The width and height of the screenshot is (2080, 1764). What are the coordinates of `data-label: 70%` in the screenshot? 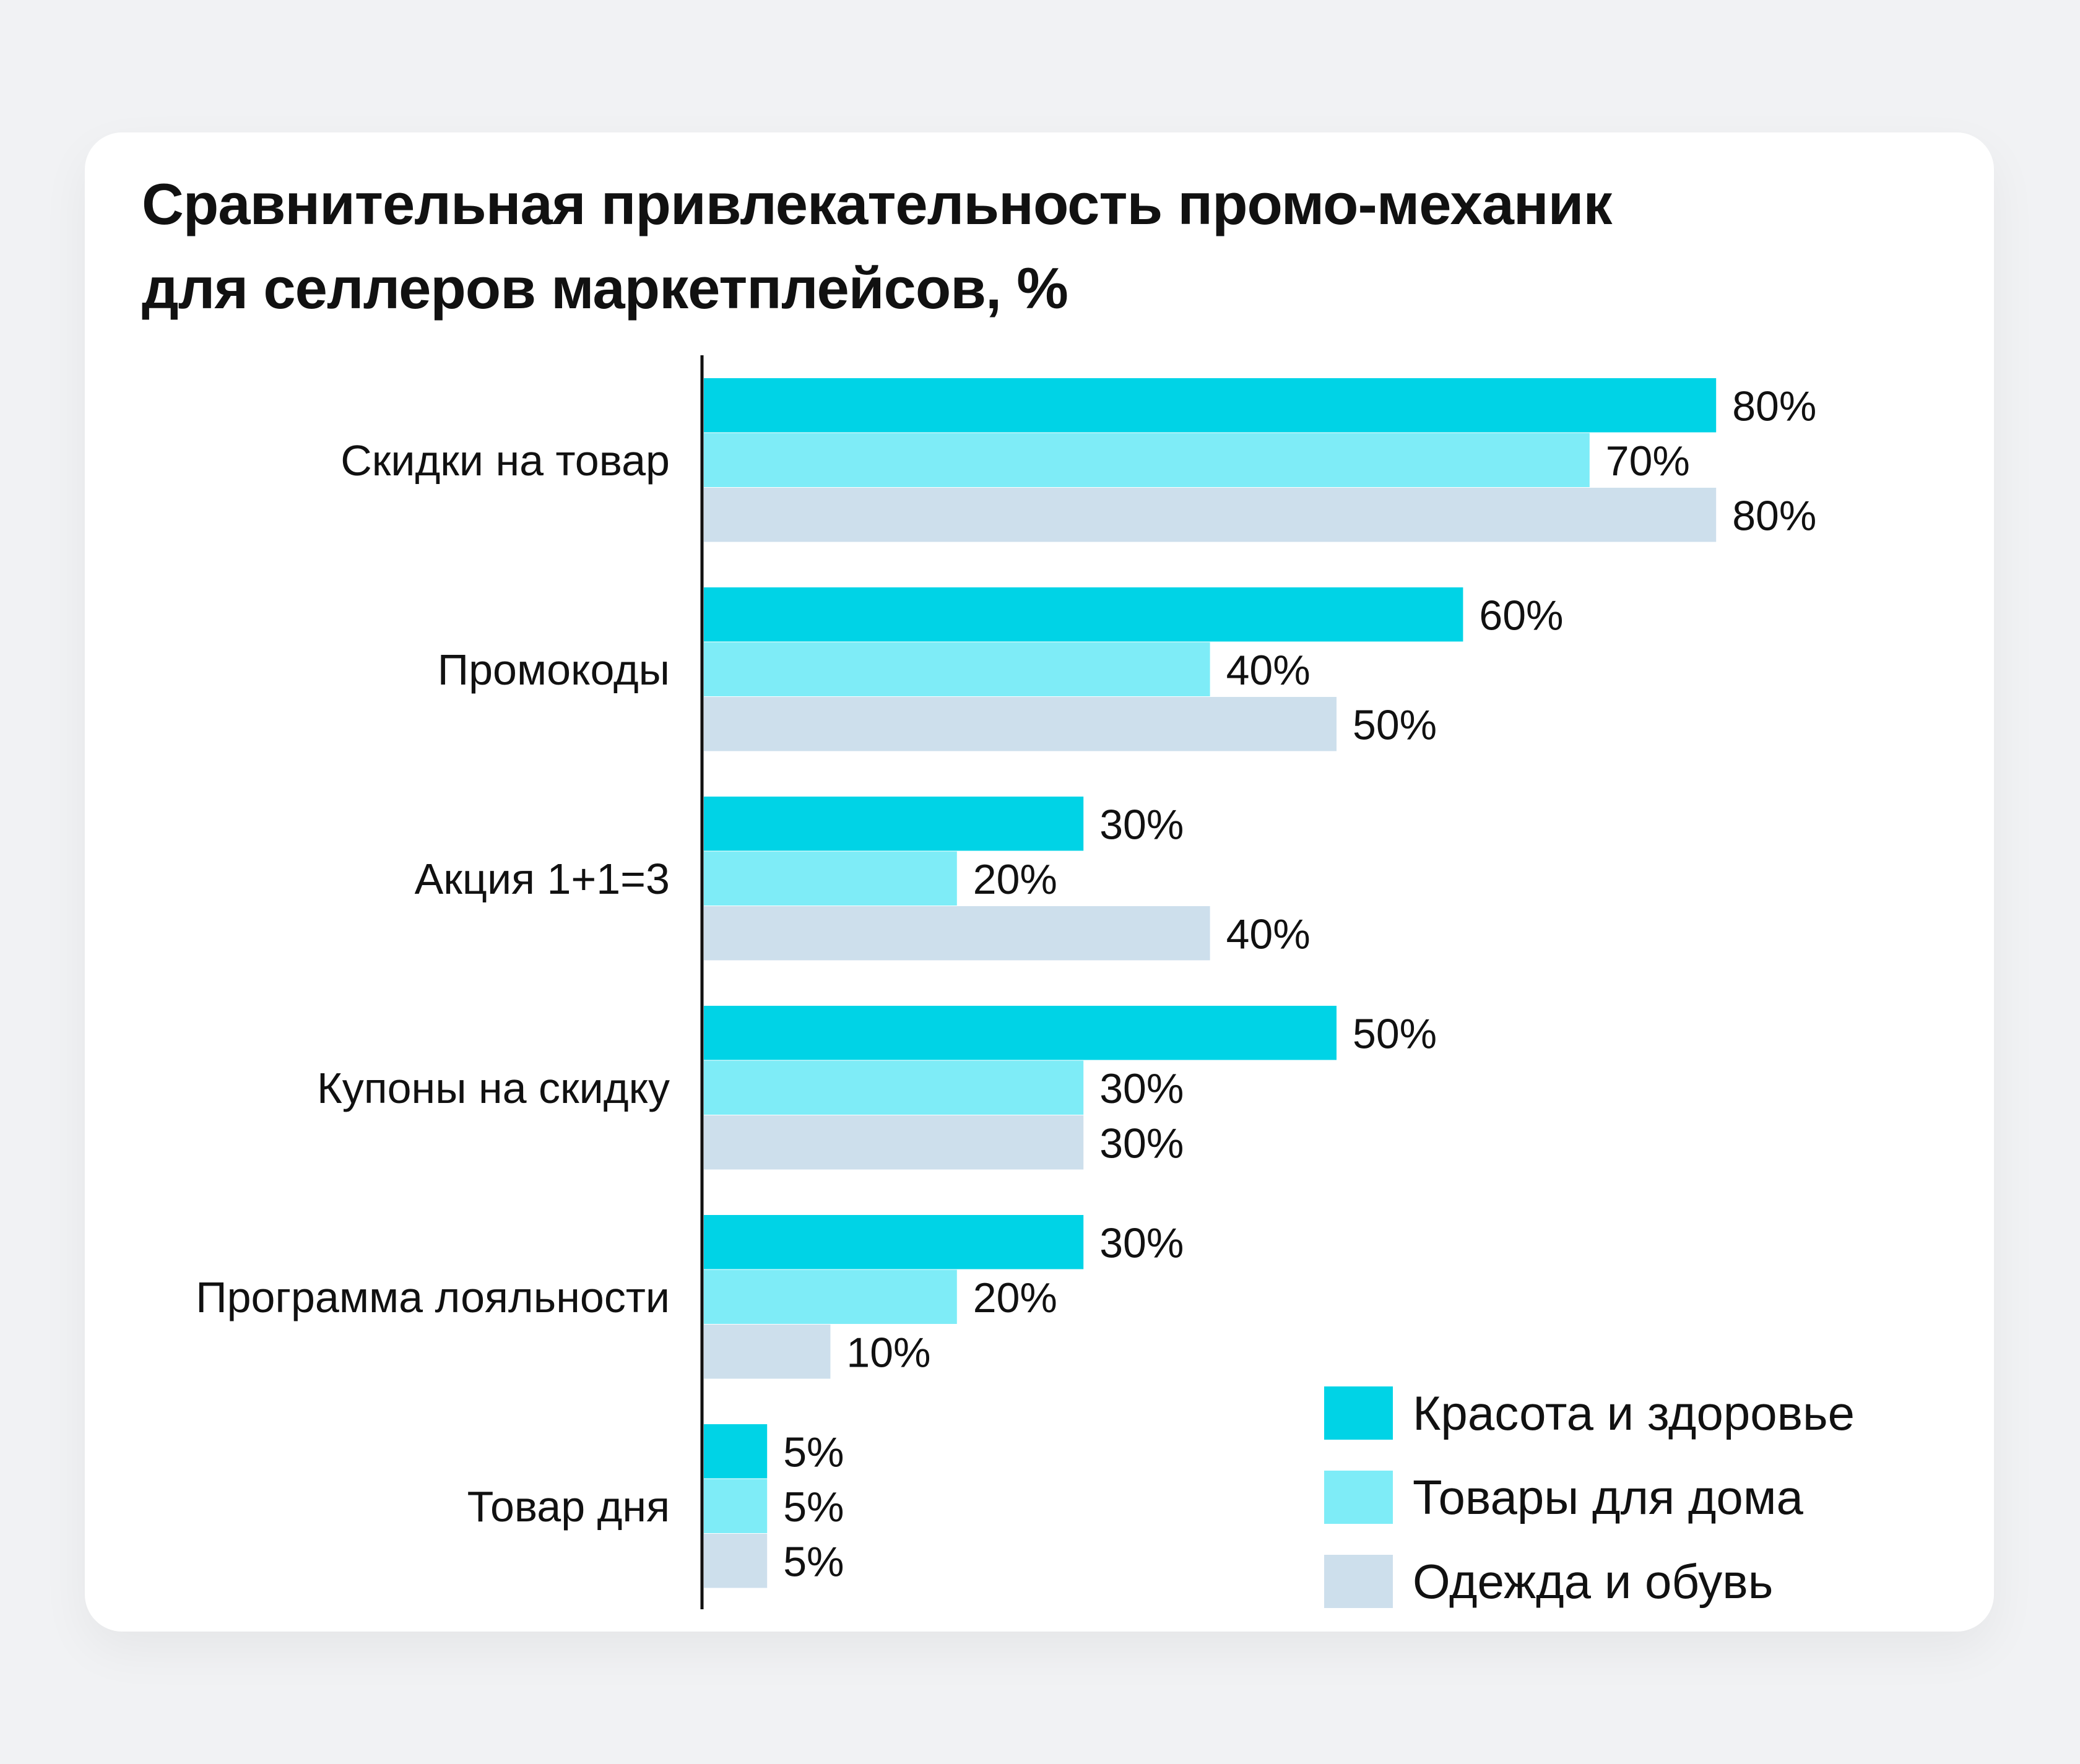 It's located at (1648, 461).